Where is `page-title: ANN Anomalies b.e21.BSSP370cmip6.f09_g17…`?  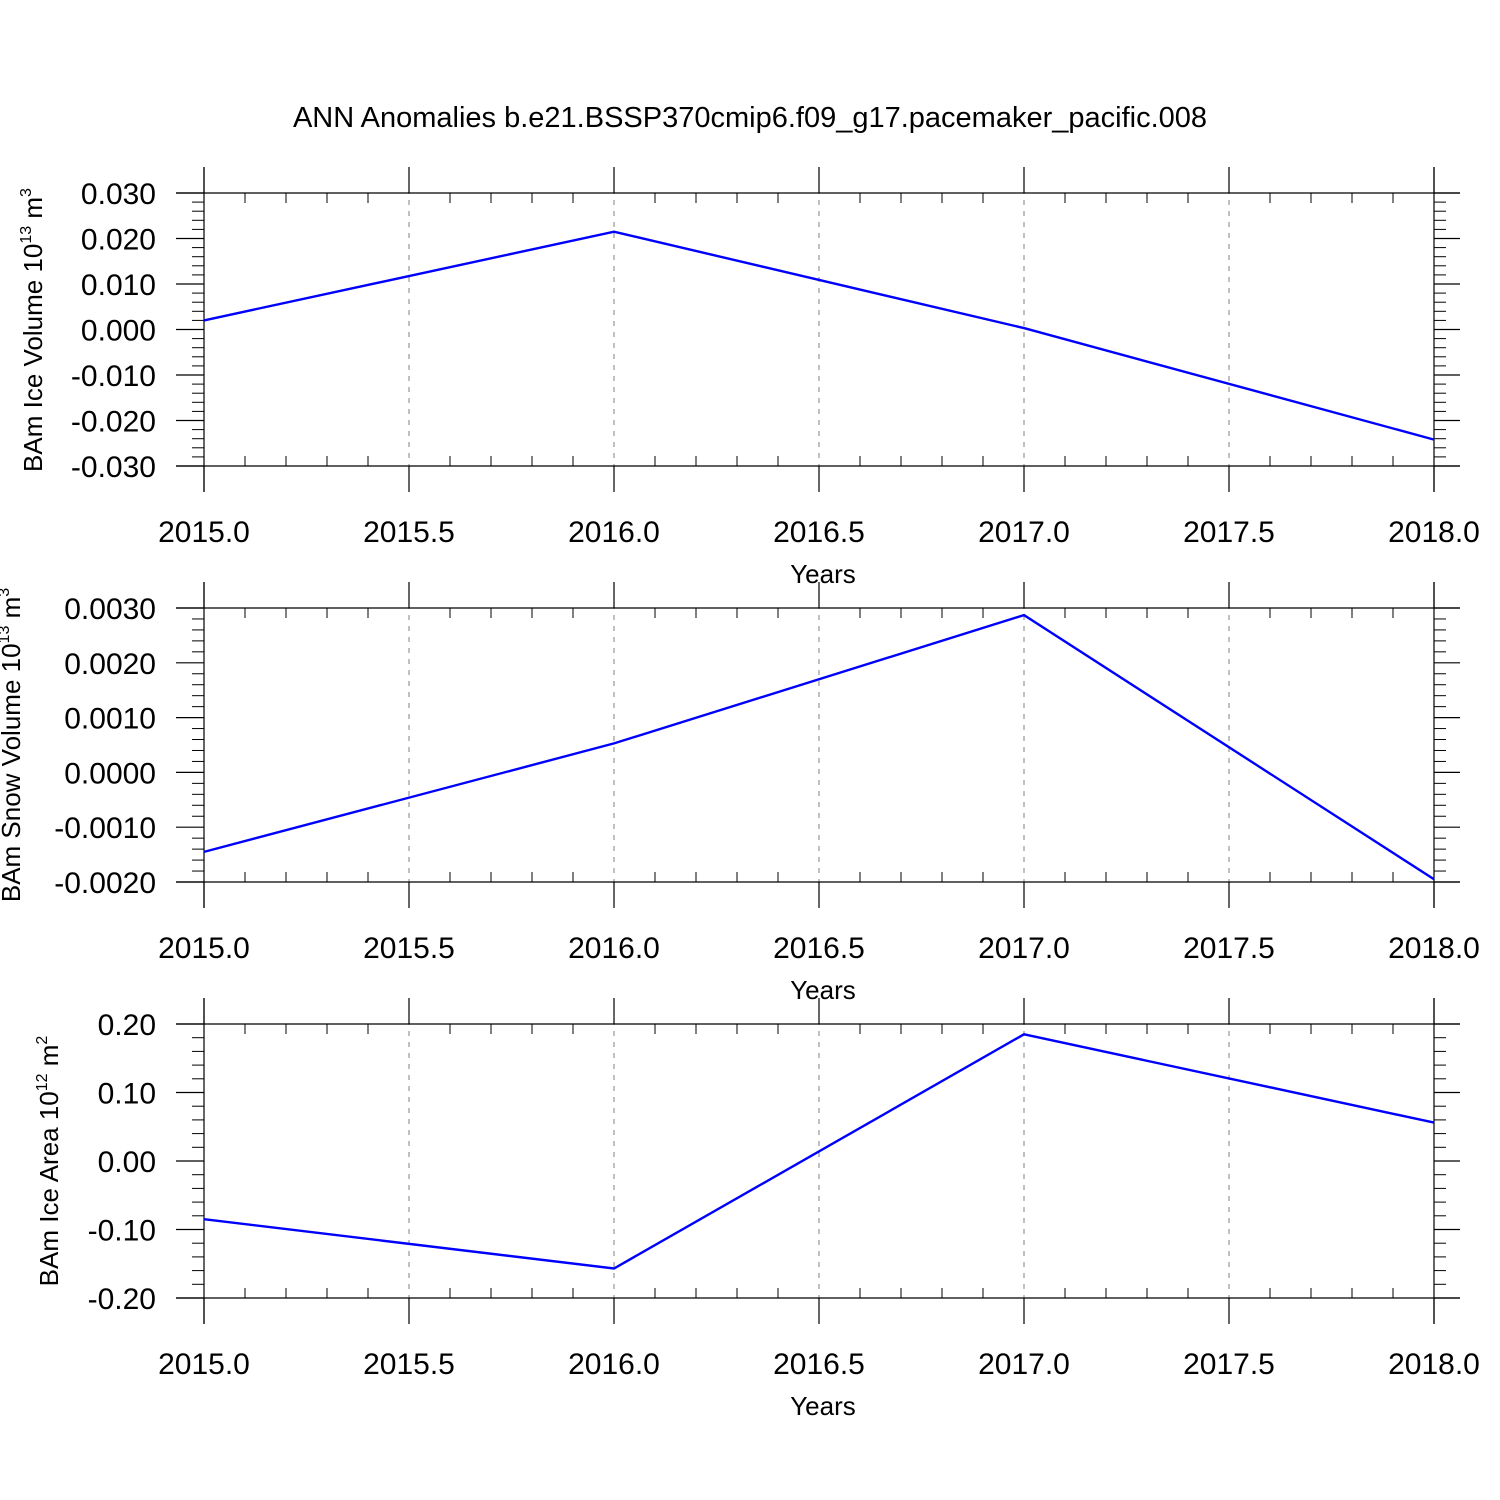 page-title: ANN Anomalies b.e21.BSSP370cmip6.f09_g17… is located at coordinates (750, 118).